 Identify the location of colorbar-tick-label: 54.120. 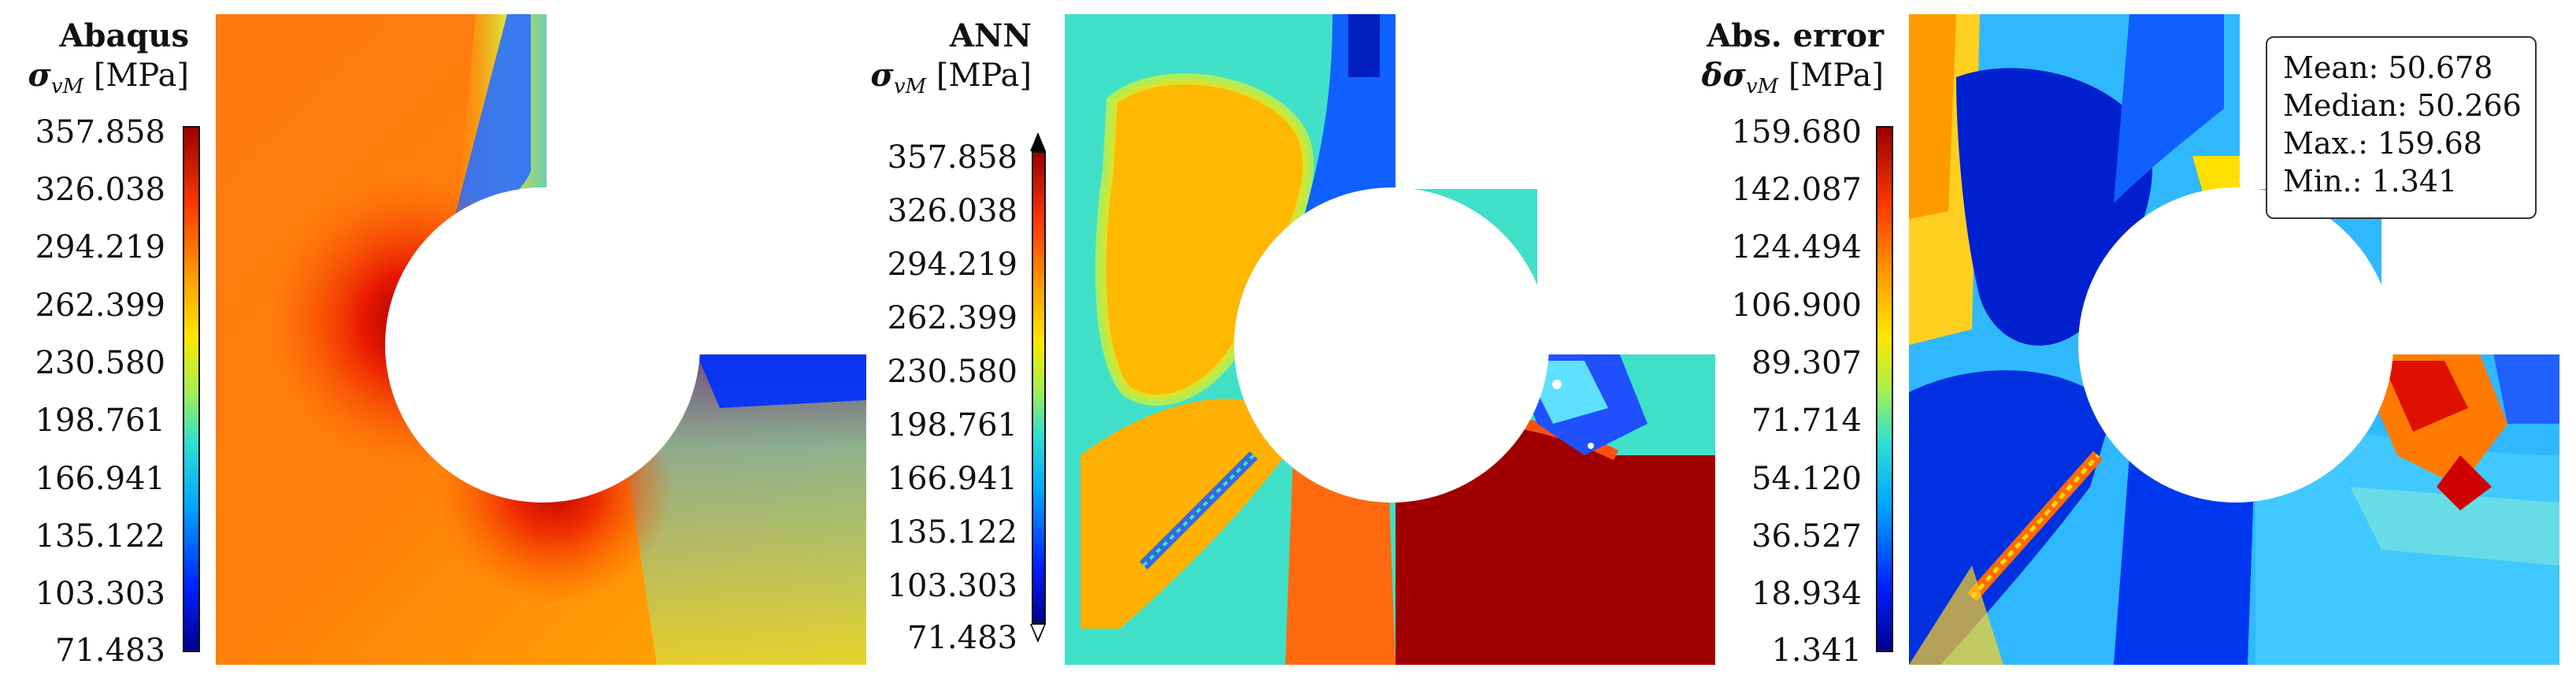
(1806, 479).